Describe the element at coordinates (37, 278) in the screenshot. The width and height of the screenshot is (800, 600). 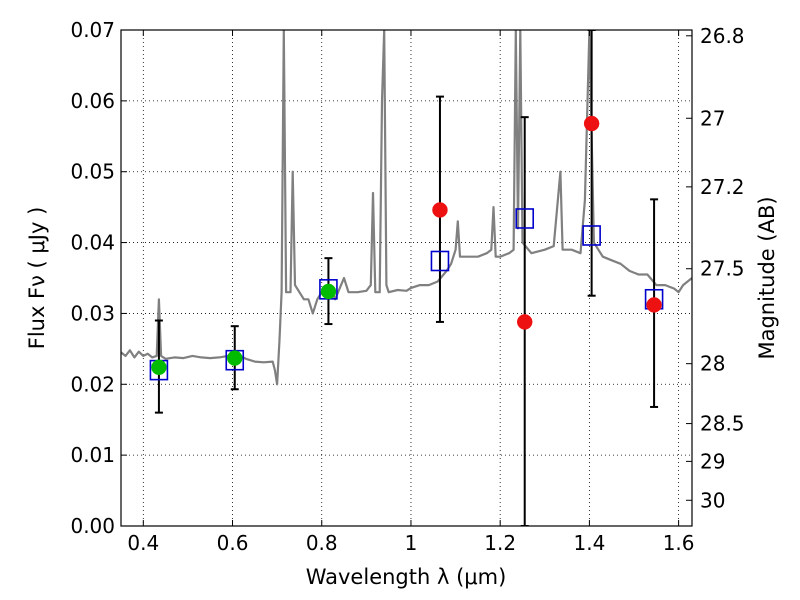
I see `y-axis-label: Flux Fν ( μJy )` at that location.